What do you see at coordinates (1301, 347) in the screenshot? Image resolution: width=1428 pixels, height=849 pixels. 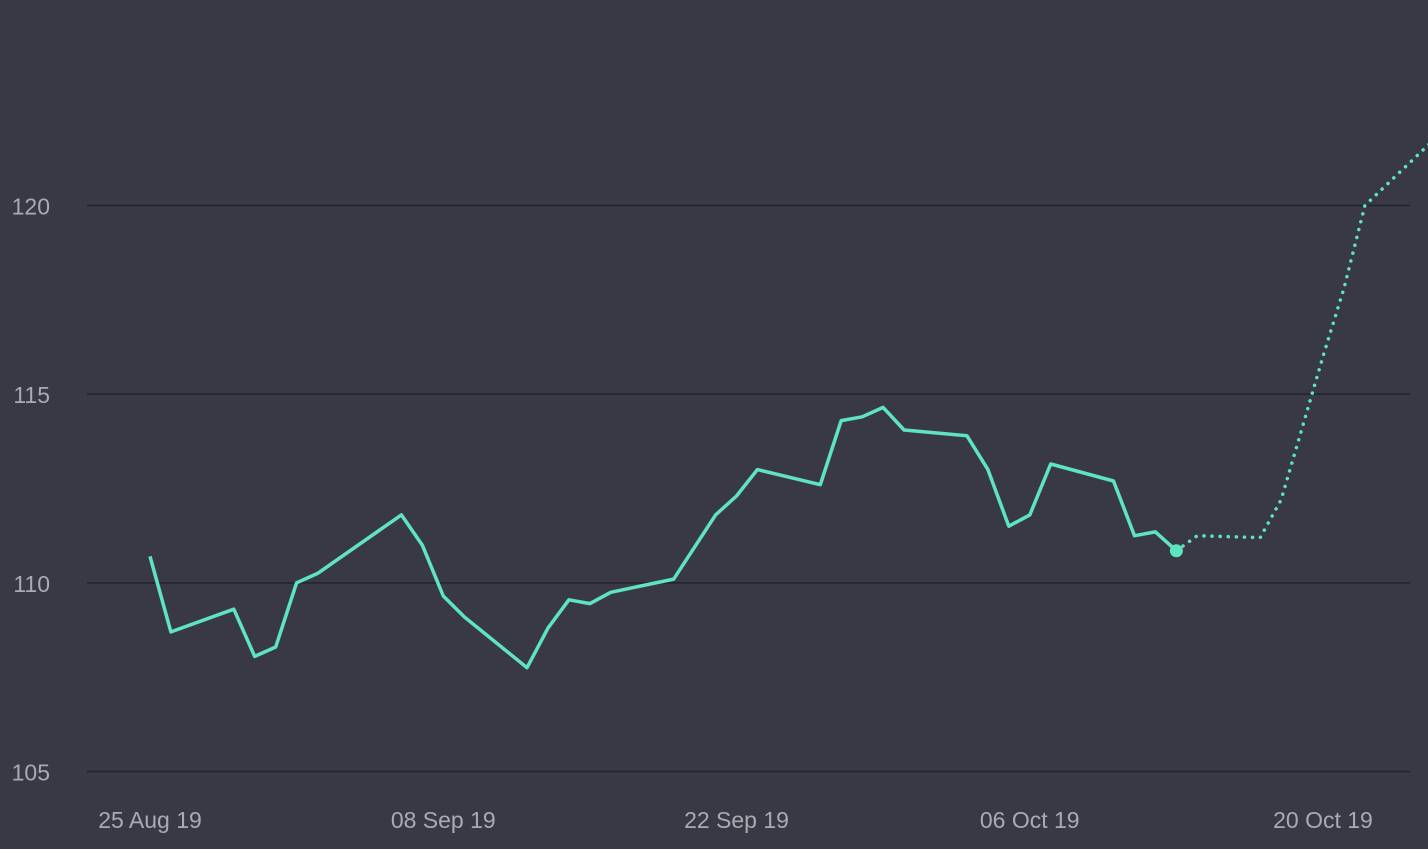 I see `forecast-series-line` at bounding box center [1301, 347].